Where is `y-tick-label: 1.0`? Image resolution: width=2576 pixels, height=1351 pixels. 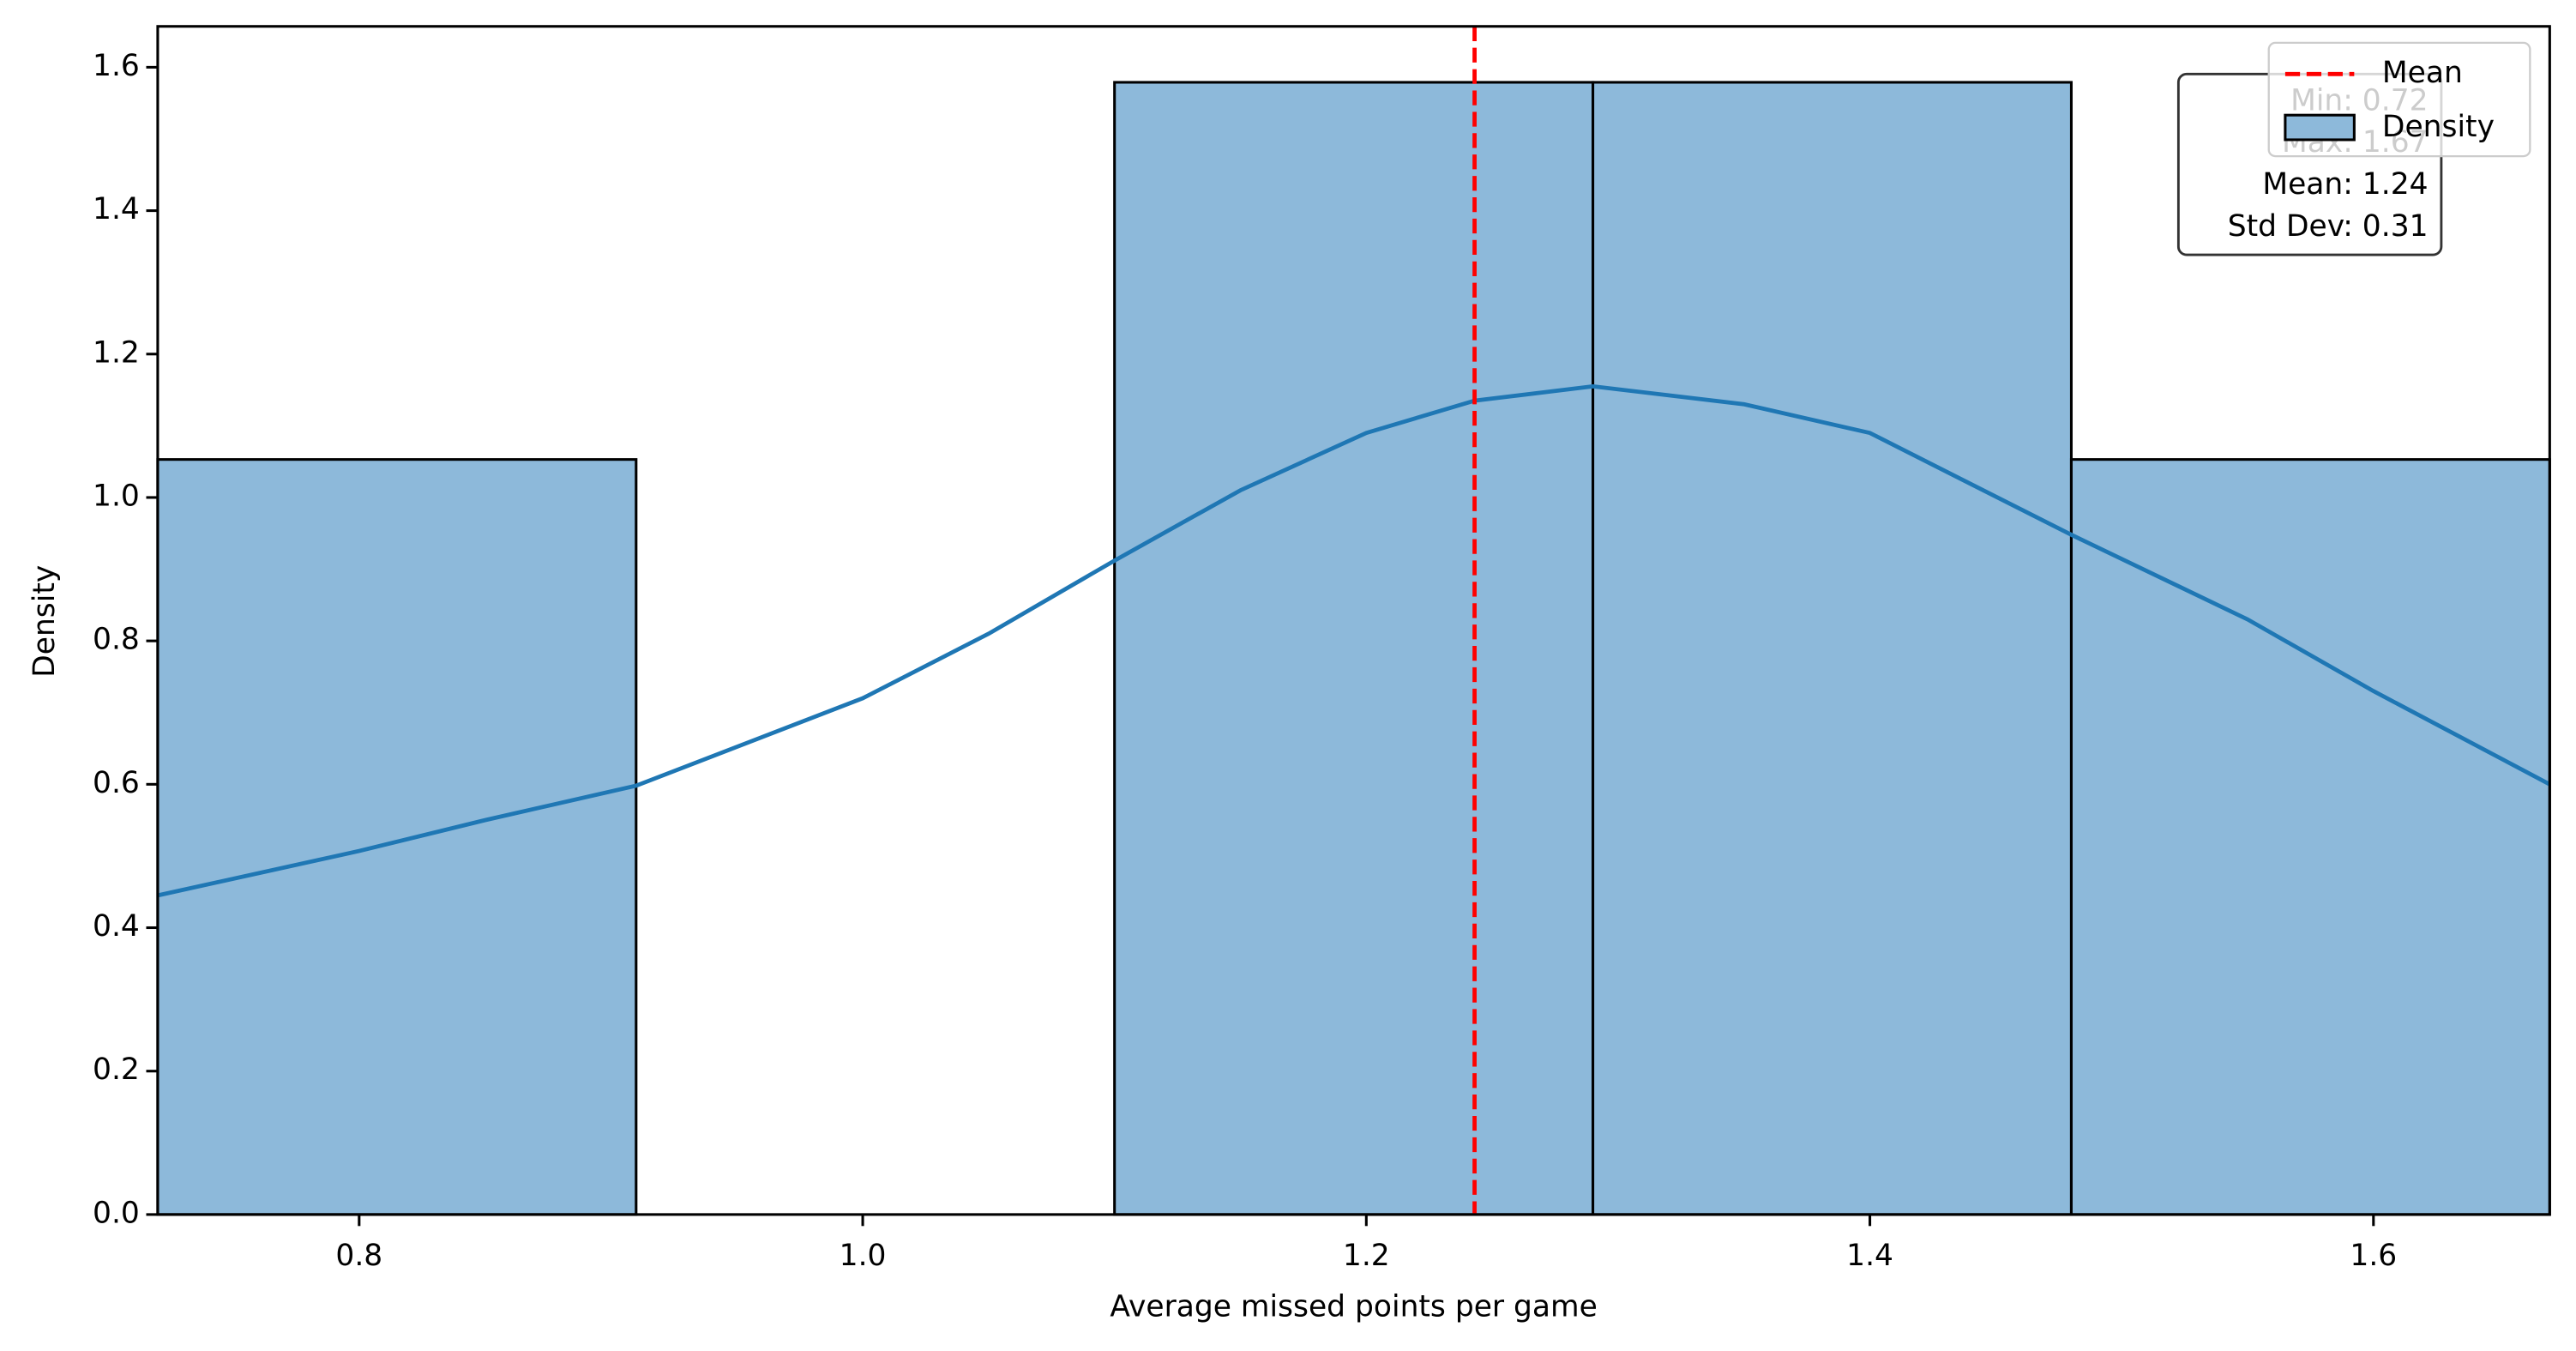
y-tick-label: 1.0 is located at coordinates (117, 496).